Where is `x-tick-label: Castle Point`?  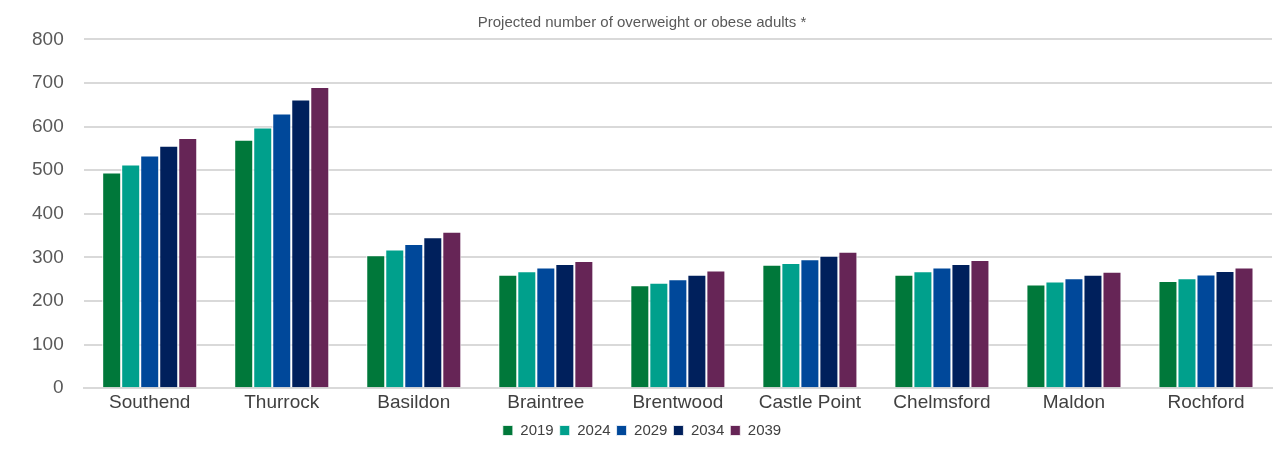
x-tick-label: Castle Point is located at coordinates (810, 401).